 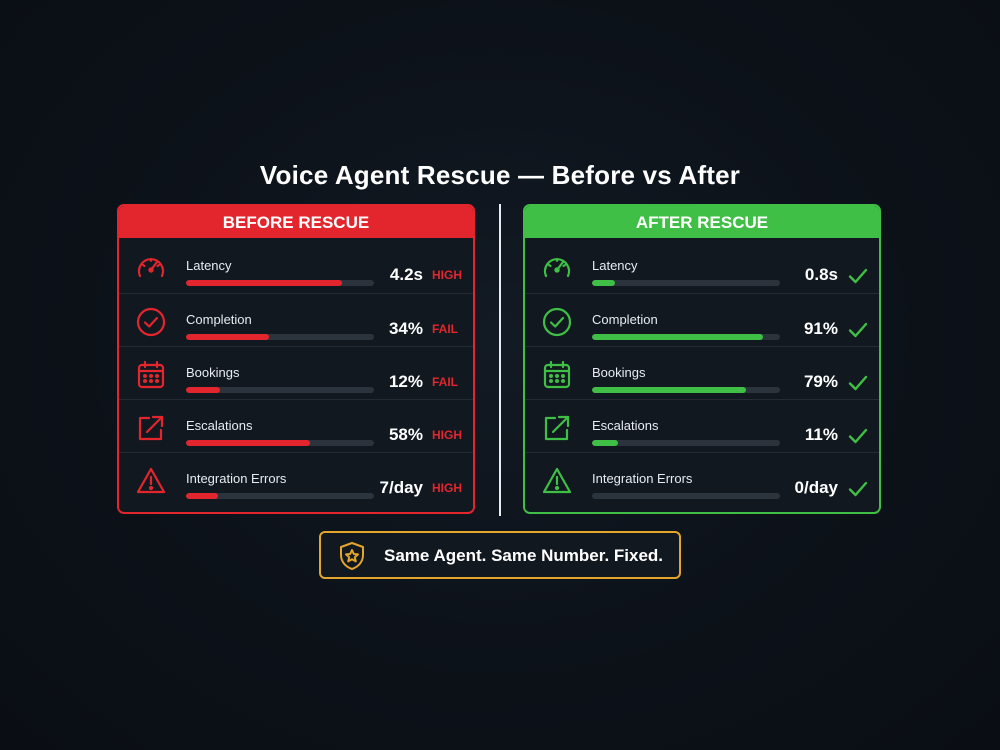 What do you see at coordinates (296, 478) in the screenshot?
I see `before-row-integration-errors: Integration Errors 7/day HIGH` at bounding box center [296, 478].